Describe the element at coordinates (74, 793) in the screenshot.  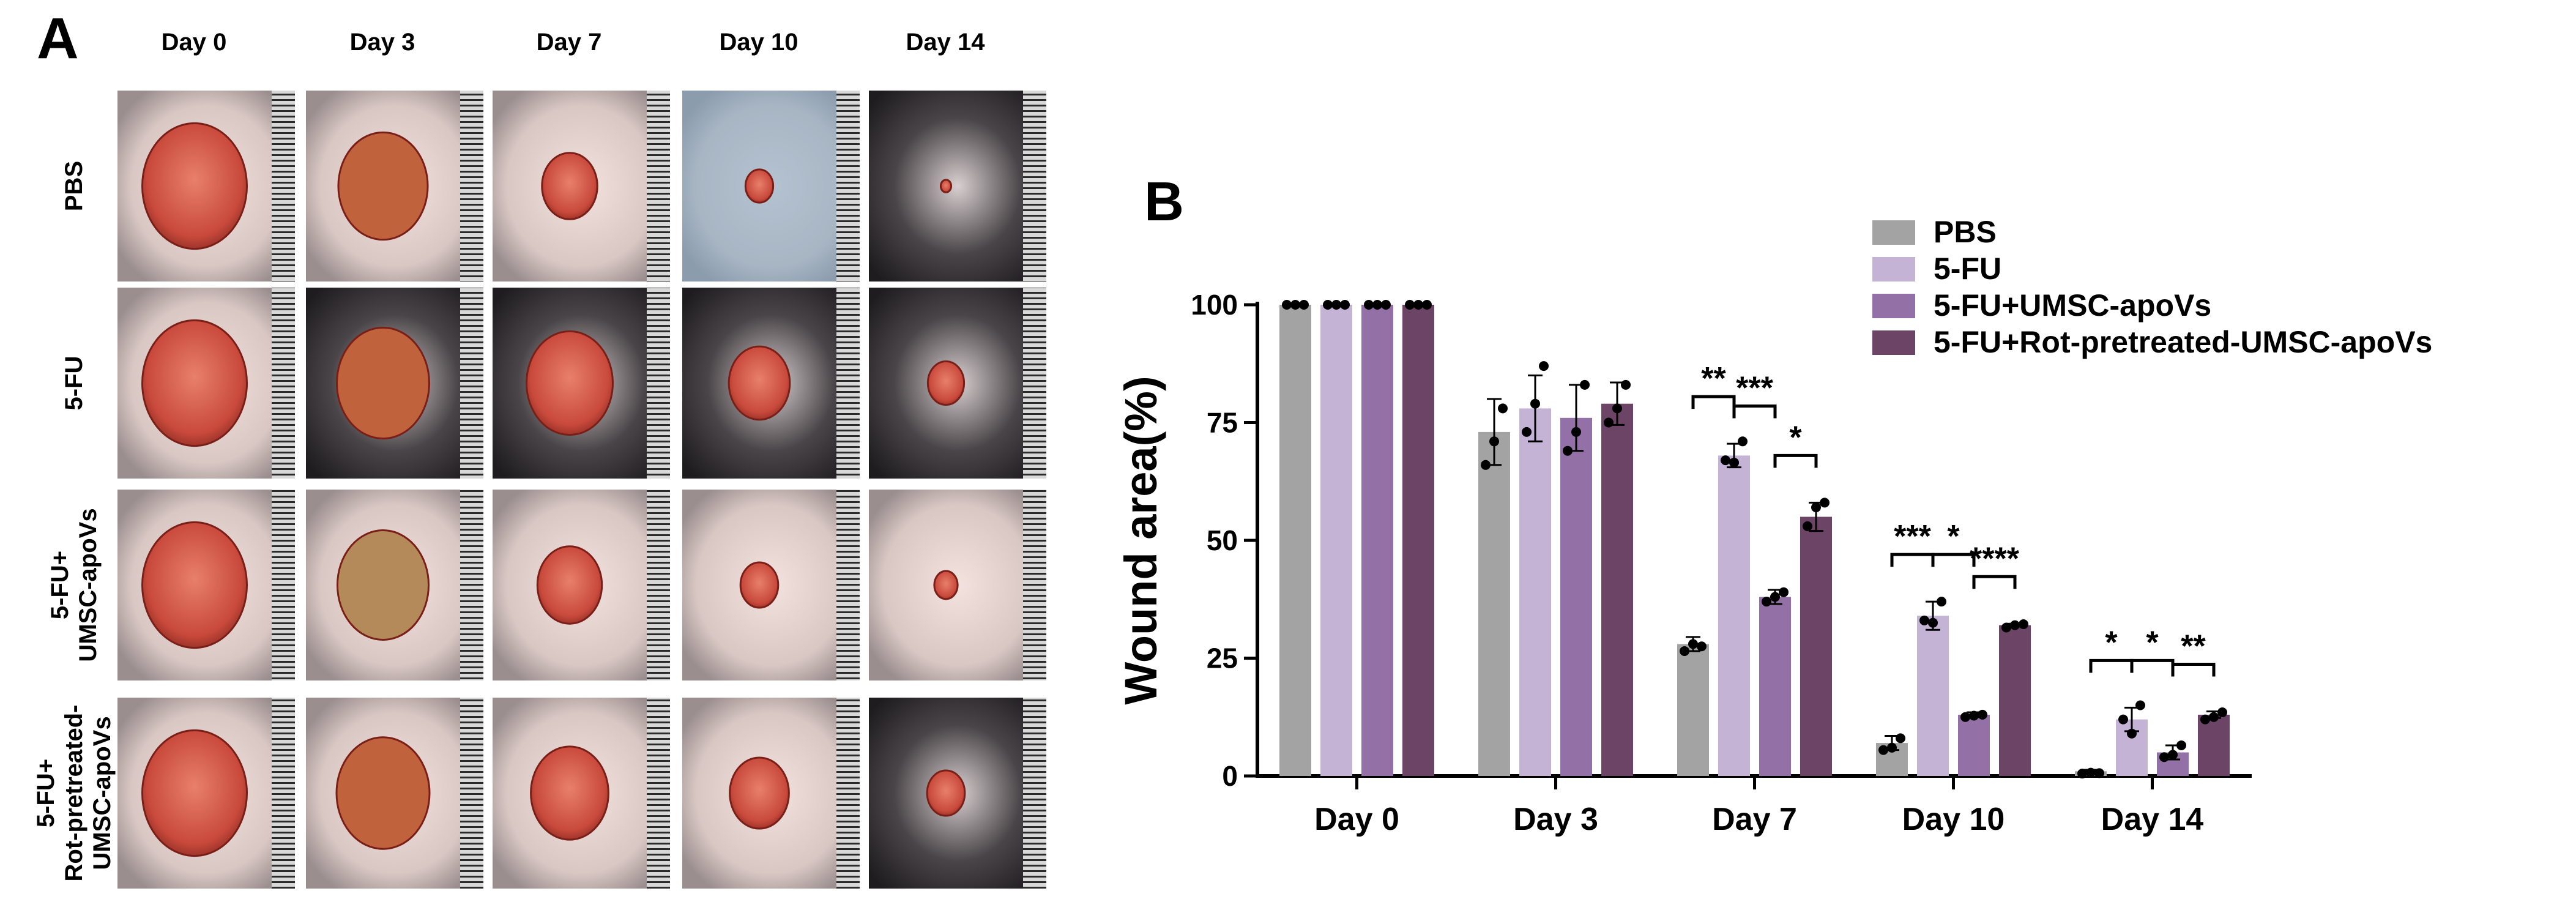
I see `group-row-label-line: Rot-pretreated-` at that location.